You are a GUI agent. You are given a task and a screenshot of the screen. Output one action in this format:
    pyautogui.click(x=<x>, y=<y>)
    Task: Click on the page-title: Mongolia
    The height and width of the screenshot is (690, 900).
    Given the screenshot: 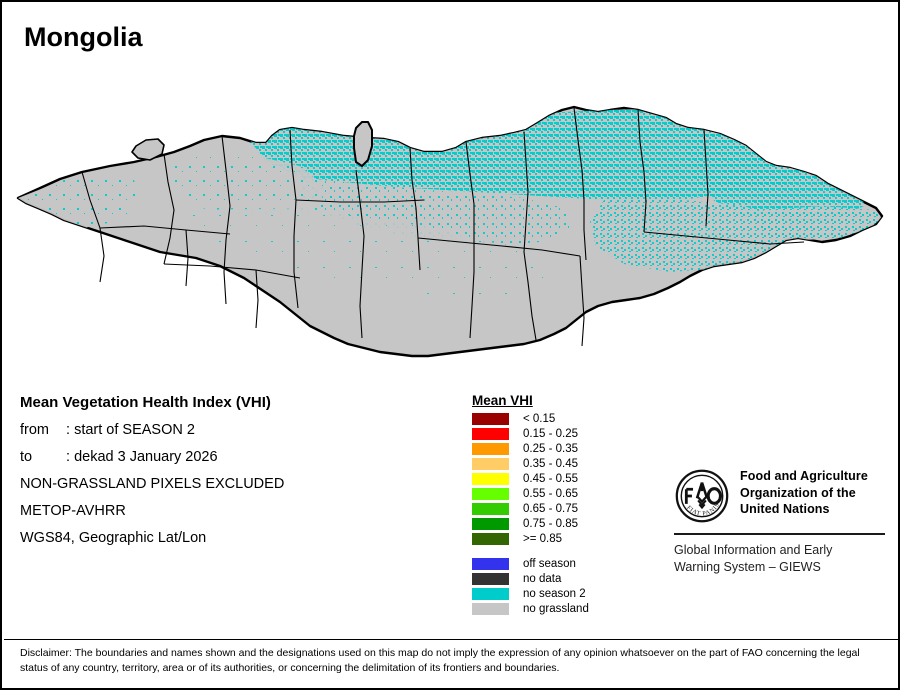 What is the action you would take?
    pyautogui.click(x=83, y=37)
    